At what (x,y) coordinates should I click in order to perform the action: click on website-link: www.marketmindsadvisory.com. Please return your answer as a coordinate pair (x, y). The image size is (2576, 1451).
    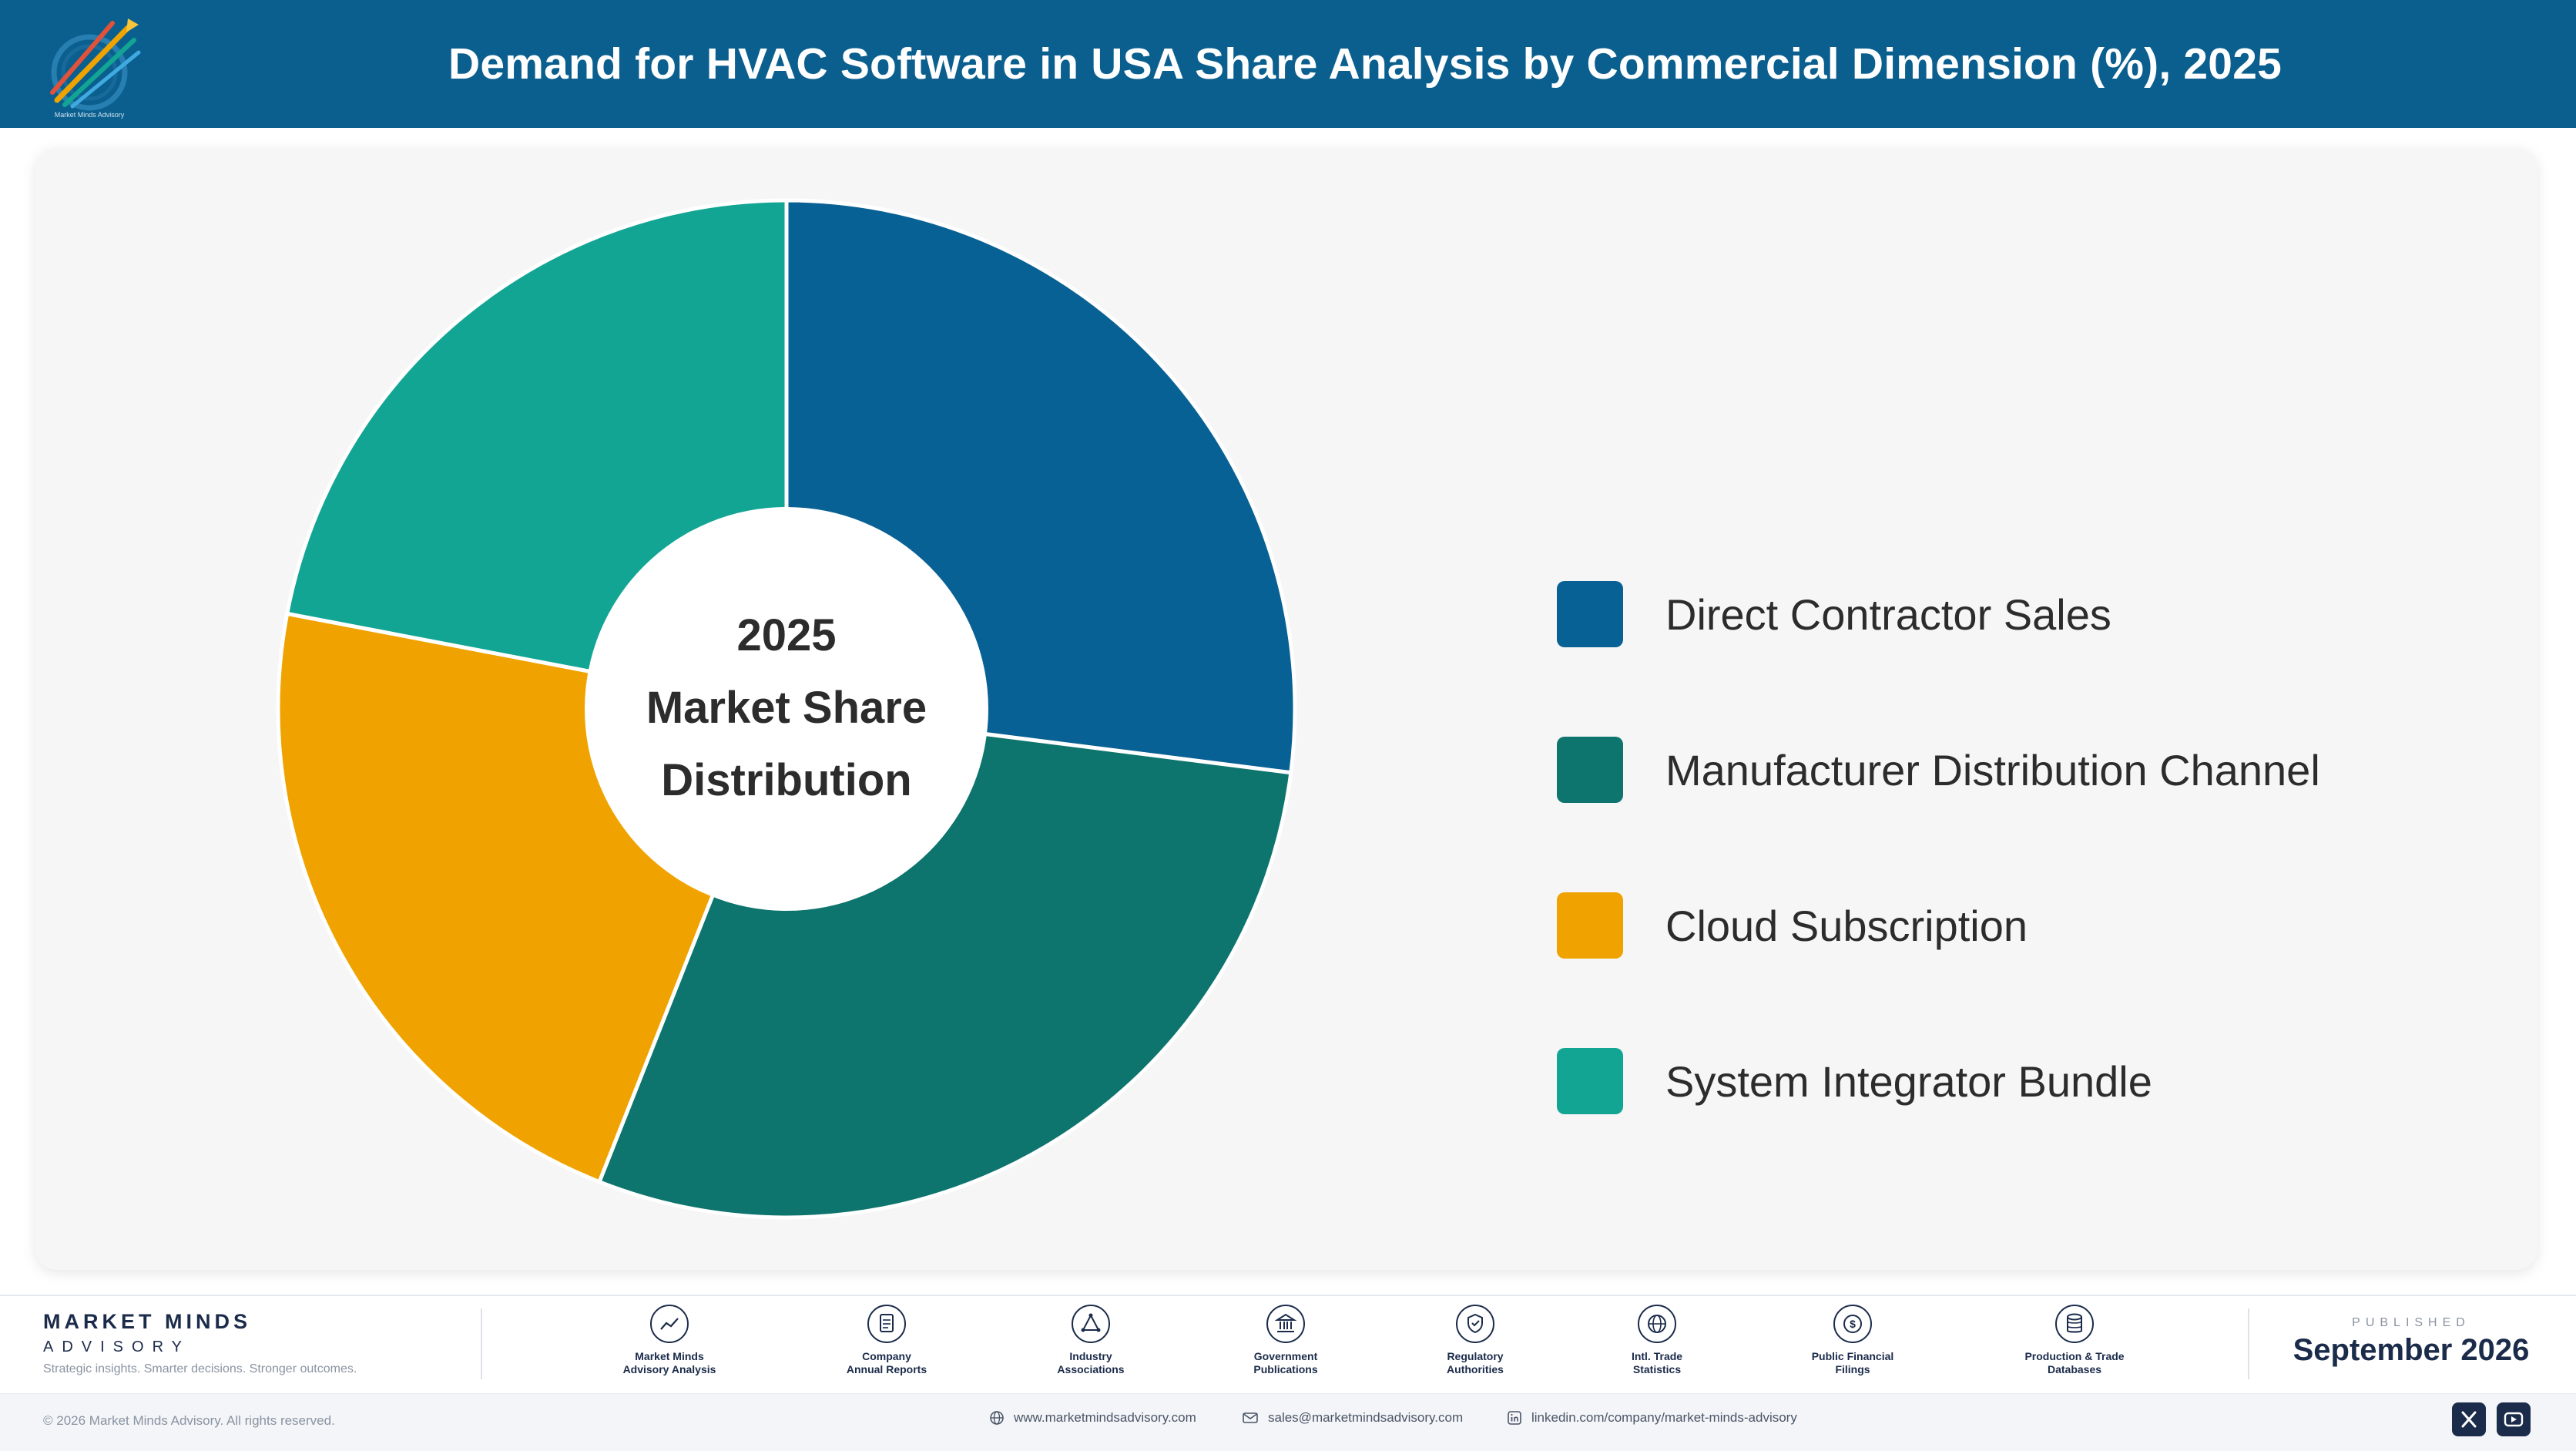
    Looking at the image, I should click on (1092, 1418).